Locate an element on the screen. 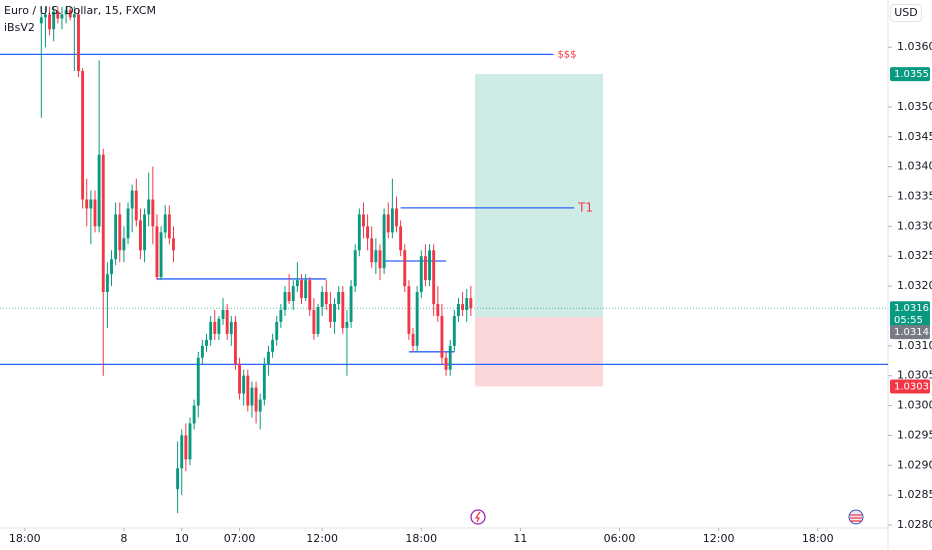  stop-tag-bg is located at coordinates (910, 386).